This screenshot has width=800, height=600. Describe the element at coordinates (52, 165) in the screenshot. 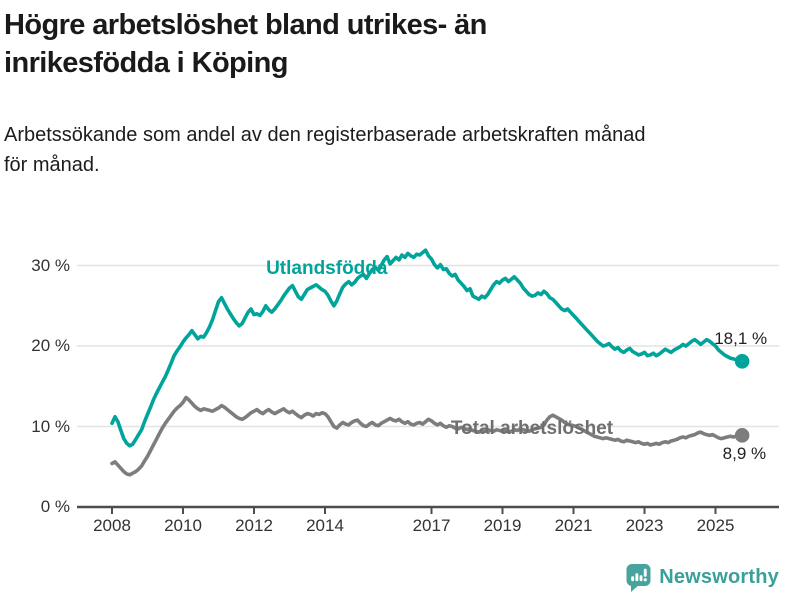

I see `chart-subtitle-line2: för månad.` at that location.